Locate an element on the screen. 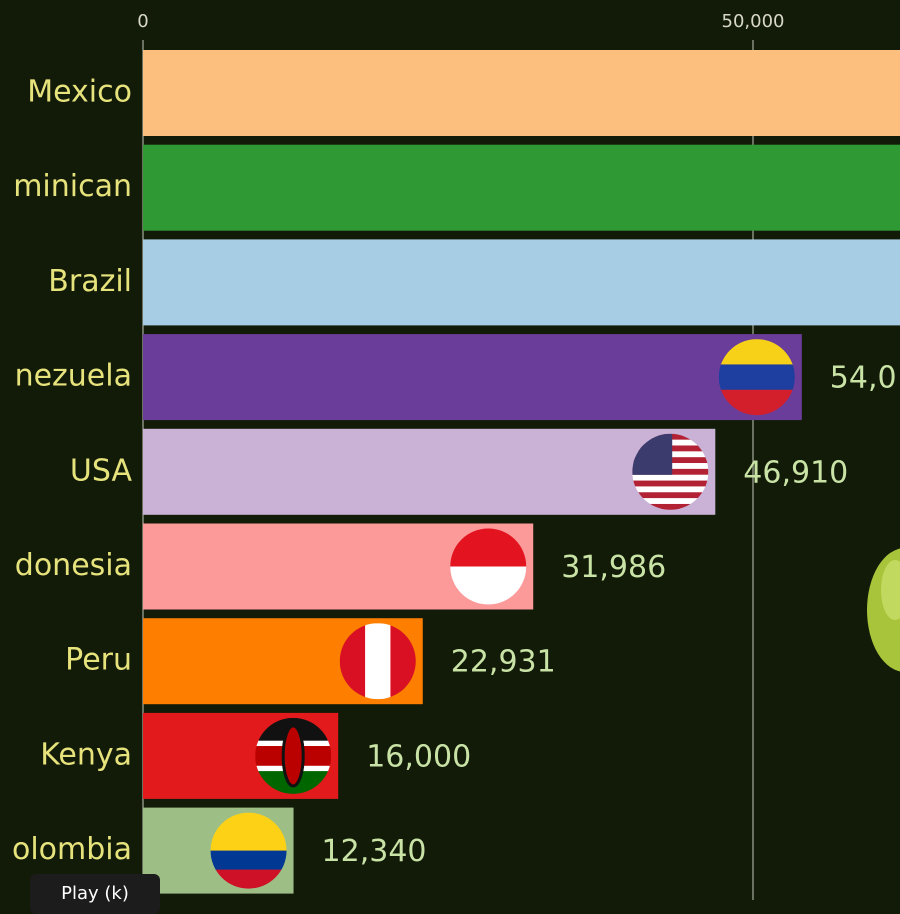 Image resolution: width=900 pixels, height=914 pixels. y-tick-label: olombia is located at coordinates (72, 849).